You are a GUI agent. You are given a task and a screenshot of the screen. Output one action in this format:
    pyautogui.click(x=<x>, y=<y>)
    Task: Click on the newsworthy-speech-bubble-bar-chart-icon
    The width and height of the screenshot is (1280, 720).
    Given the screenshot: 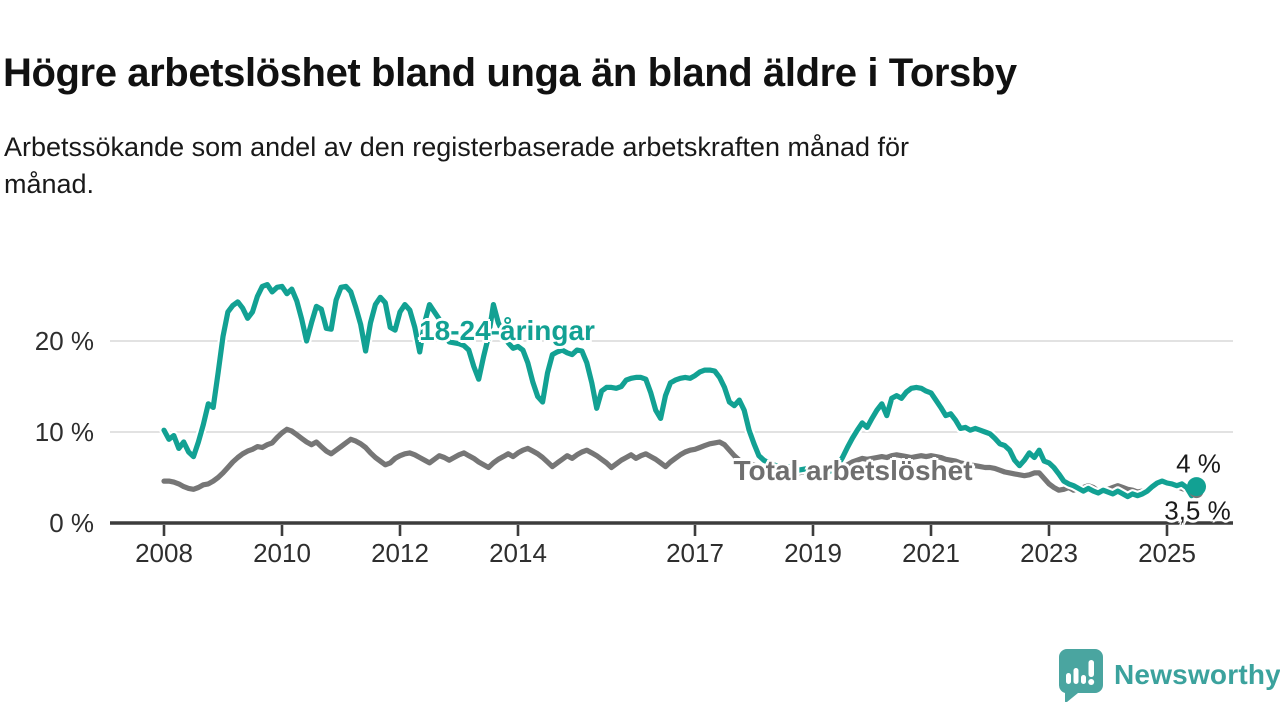 What is the action you would take?
    pyautogui.click(x=1080, y=675)
    